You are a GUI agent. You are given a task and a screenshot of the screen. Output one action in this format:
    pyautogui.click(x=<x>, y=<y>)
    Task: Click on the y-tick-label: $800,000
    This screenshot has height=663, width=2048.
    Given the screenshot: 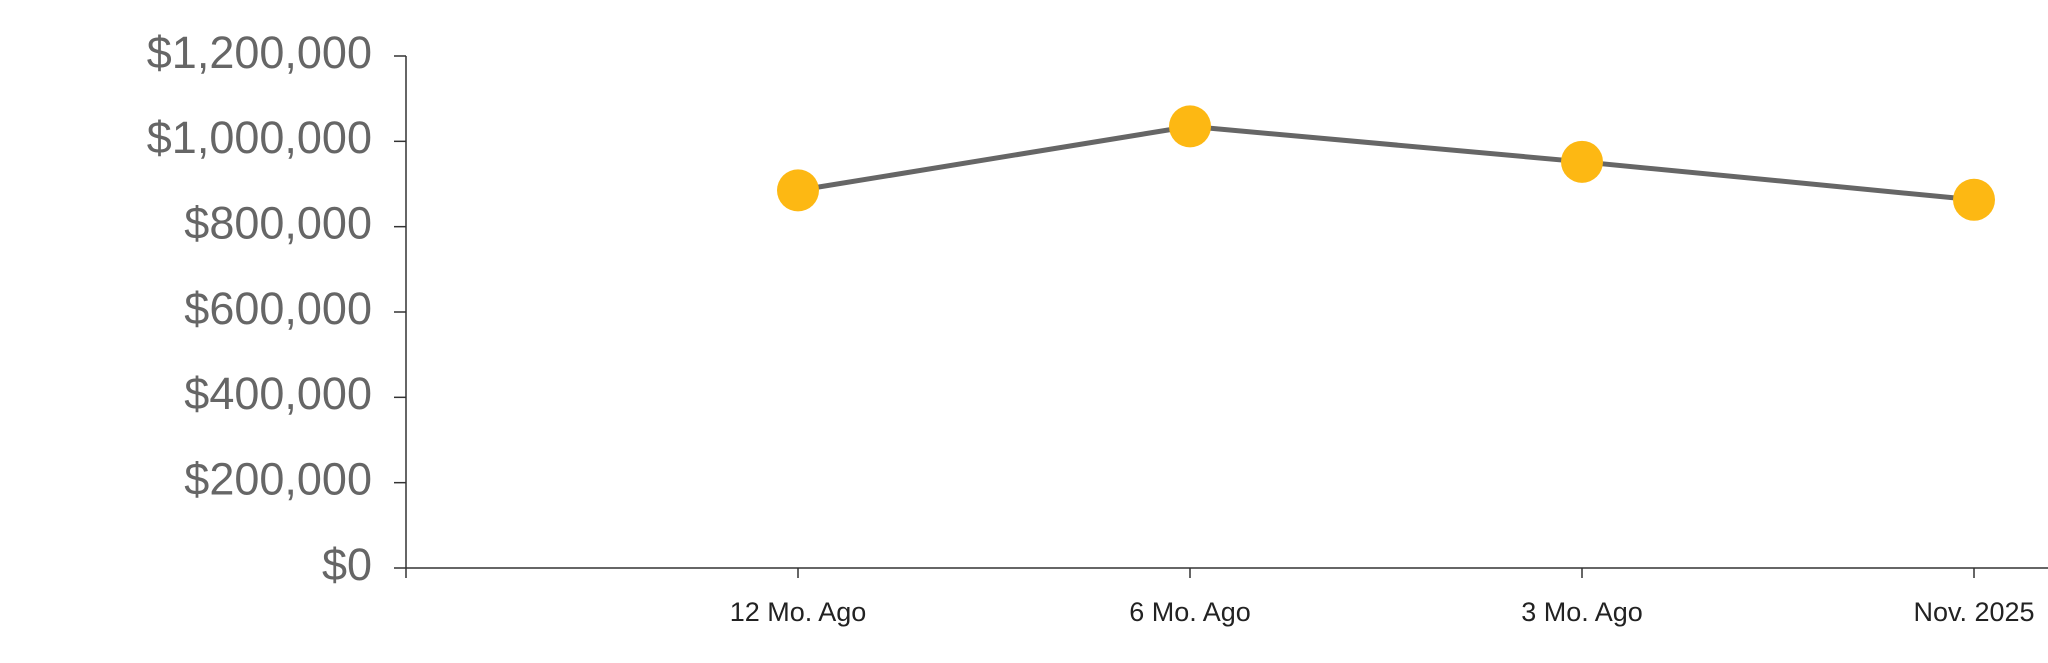 What is the action you would take?
    pyautogui.click(x=278, y=223)
    